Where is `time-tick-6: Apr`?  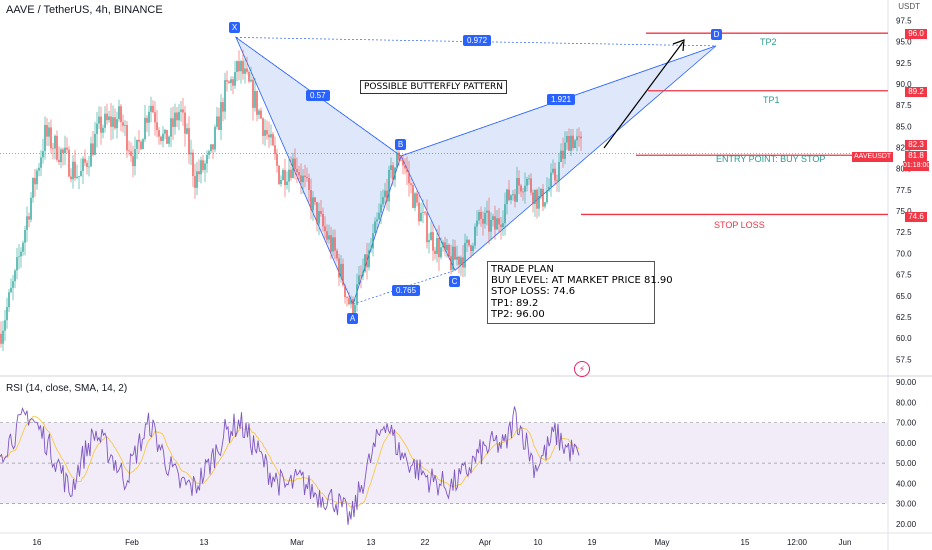
time-tick-6: Apr is located at coordinates (485, 542).